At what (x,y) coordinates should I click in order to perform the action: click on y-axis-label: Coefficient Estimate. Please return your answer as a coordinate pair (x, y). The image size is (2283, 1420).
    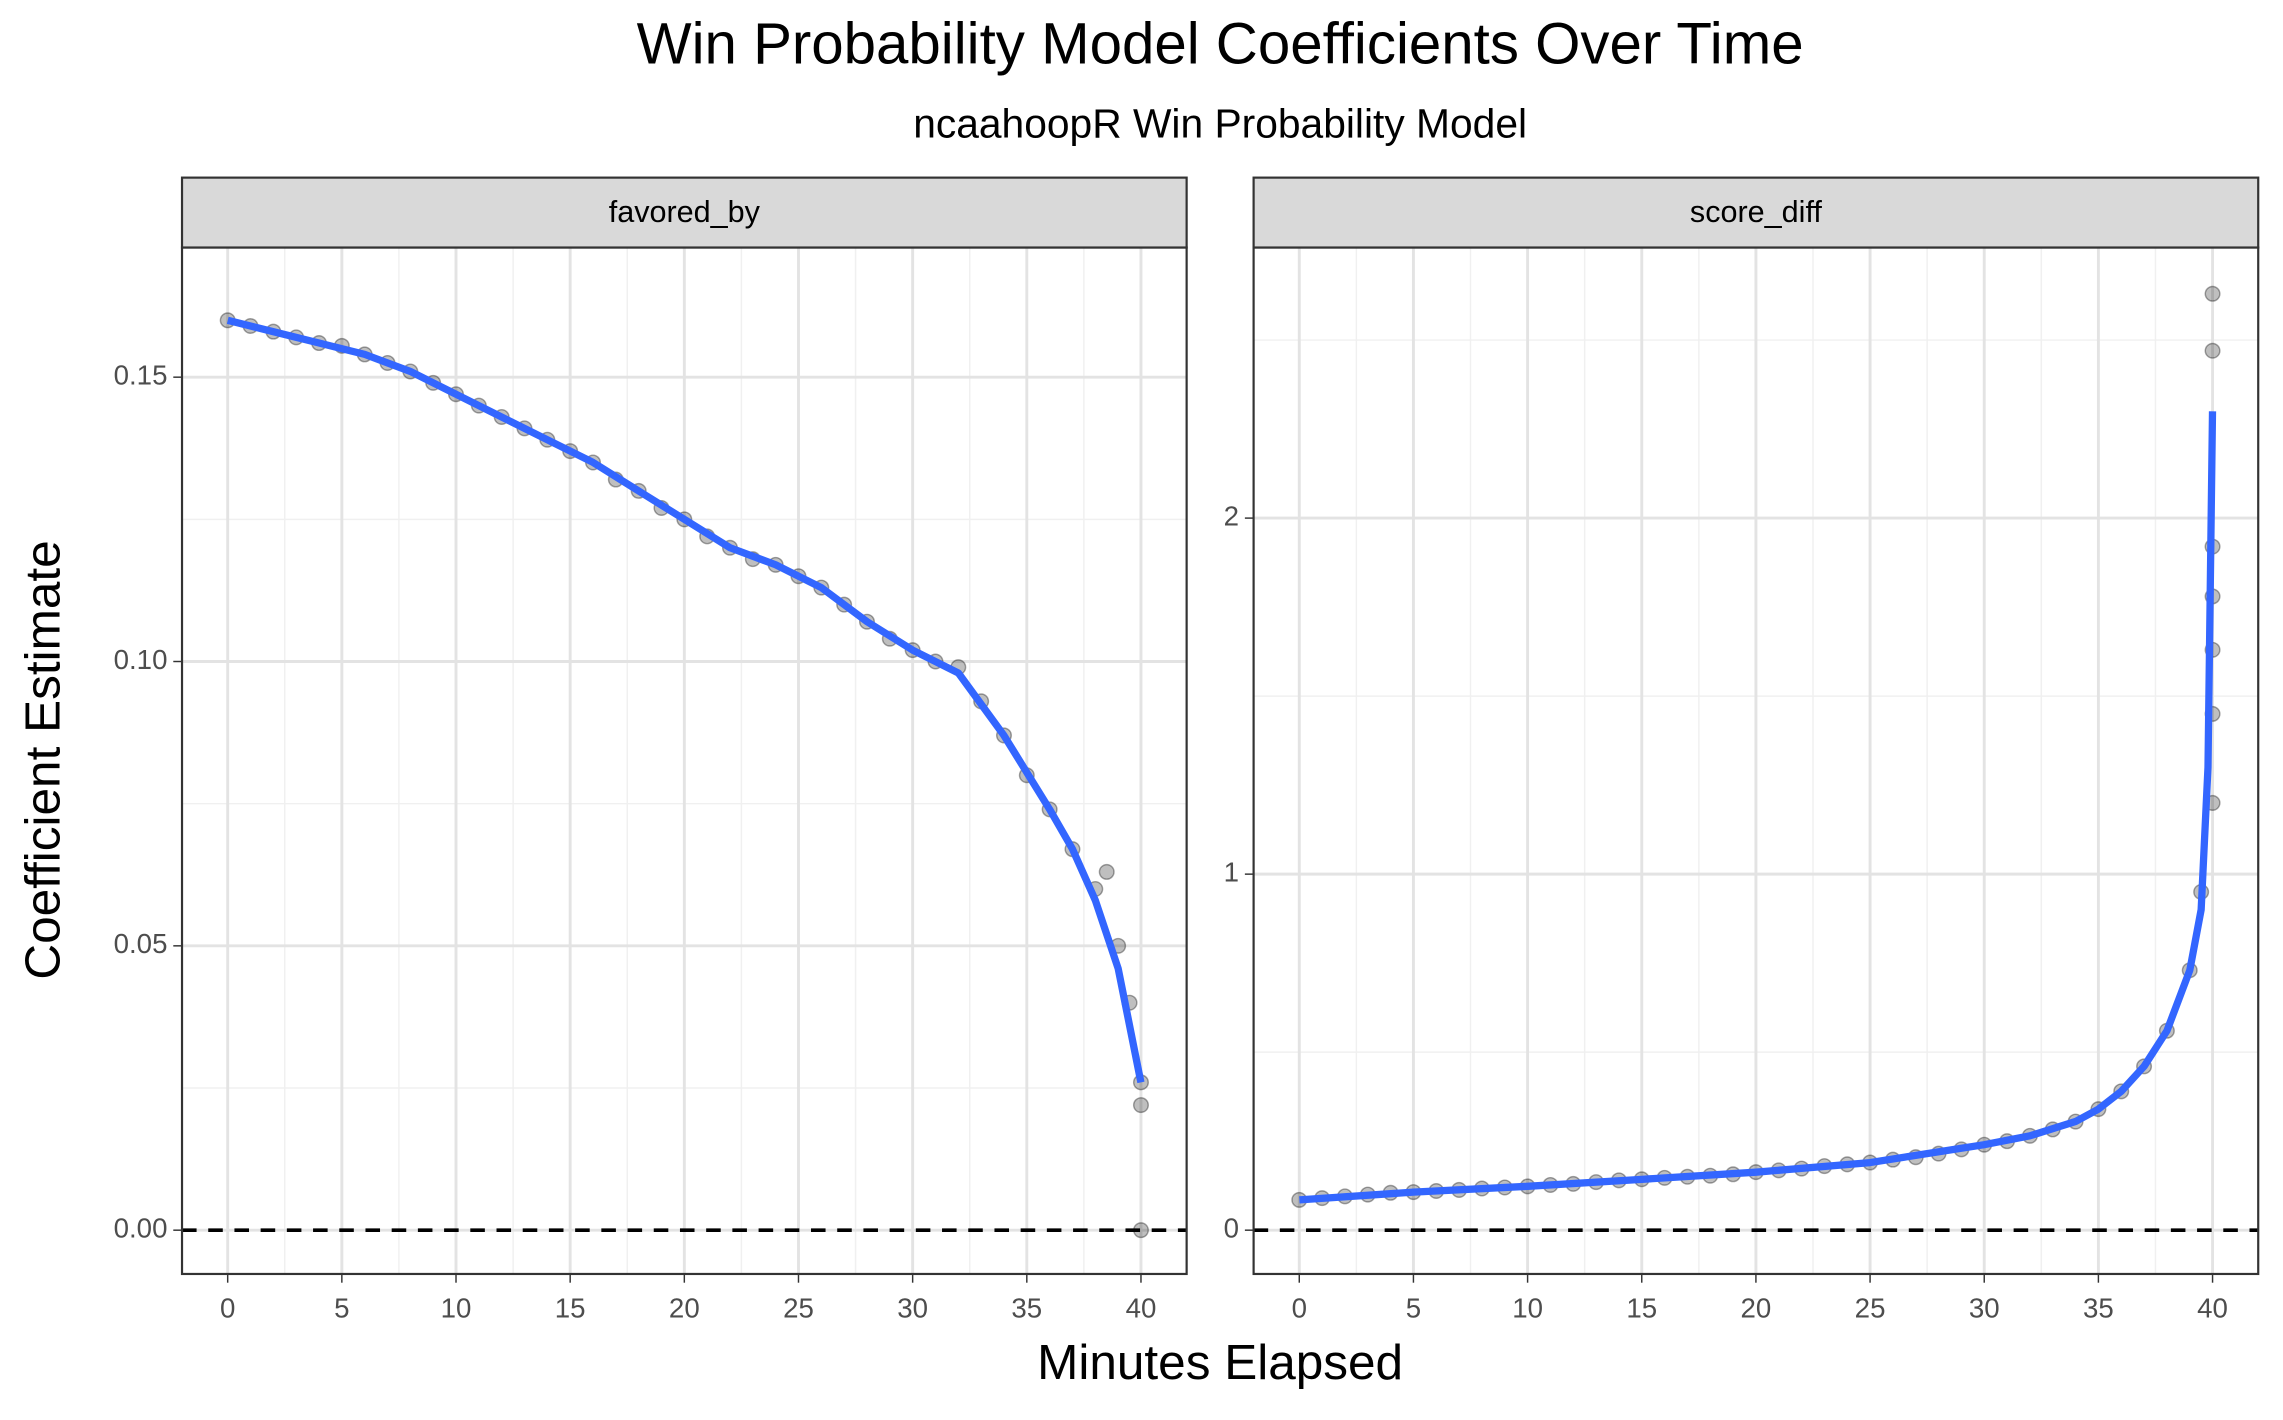
    Looking at the image, I should click on (43, 759).